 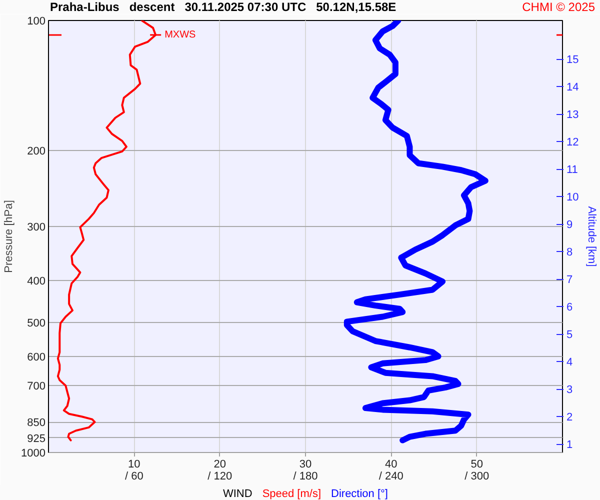 What do you see at coordinates (476, 464) in the screenshot?
I see `x-tick-label: 50` at bounding box center [476, 464].